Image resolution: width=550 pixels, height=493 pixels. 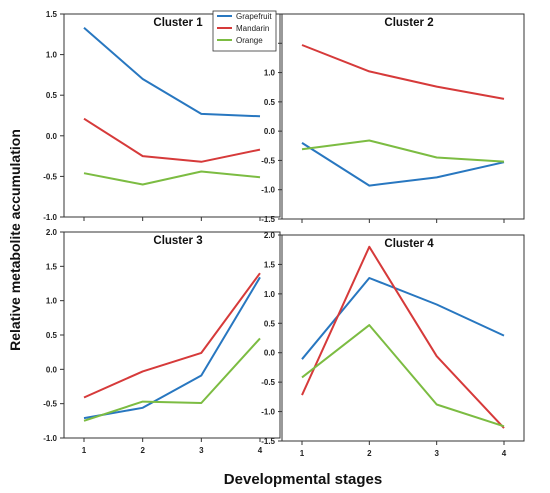 What do you see at coordinates (249, 40) in the screenshot?
I see `legend-label: Orange` at bounding box center [249, 40].